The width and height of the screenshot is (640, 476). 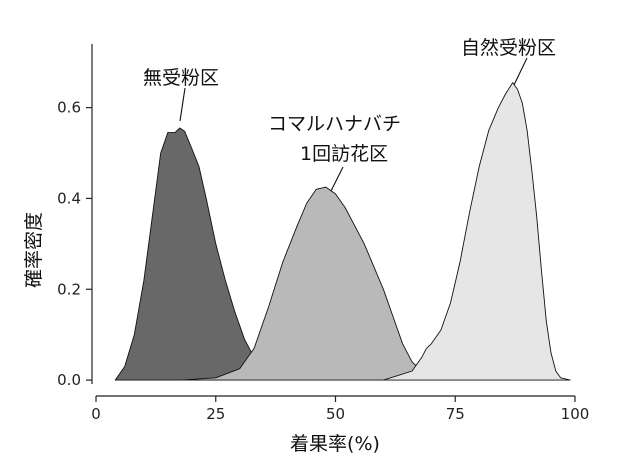 I want to click on y-tick-label: 0.6, so click(x=69, y=108).